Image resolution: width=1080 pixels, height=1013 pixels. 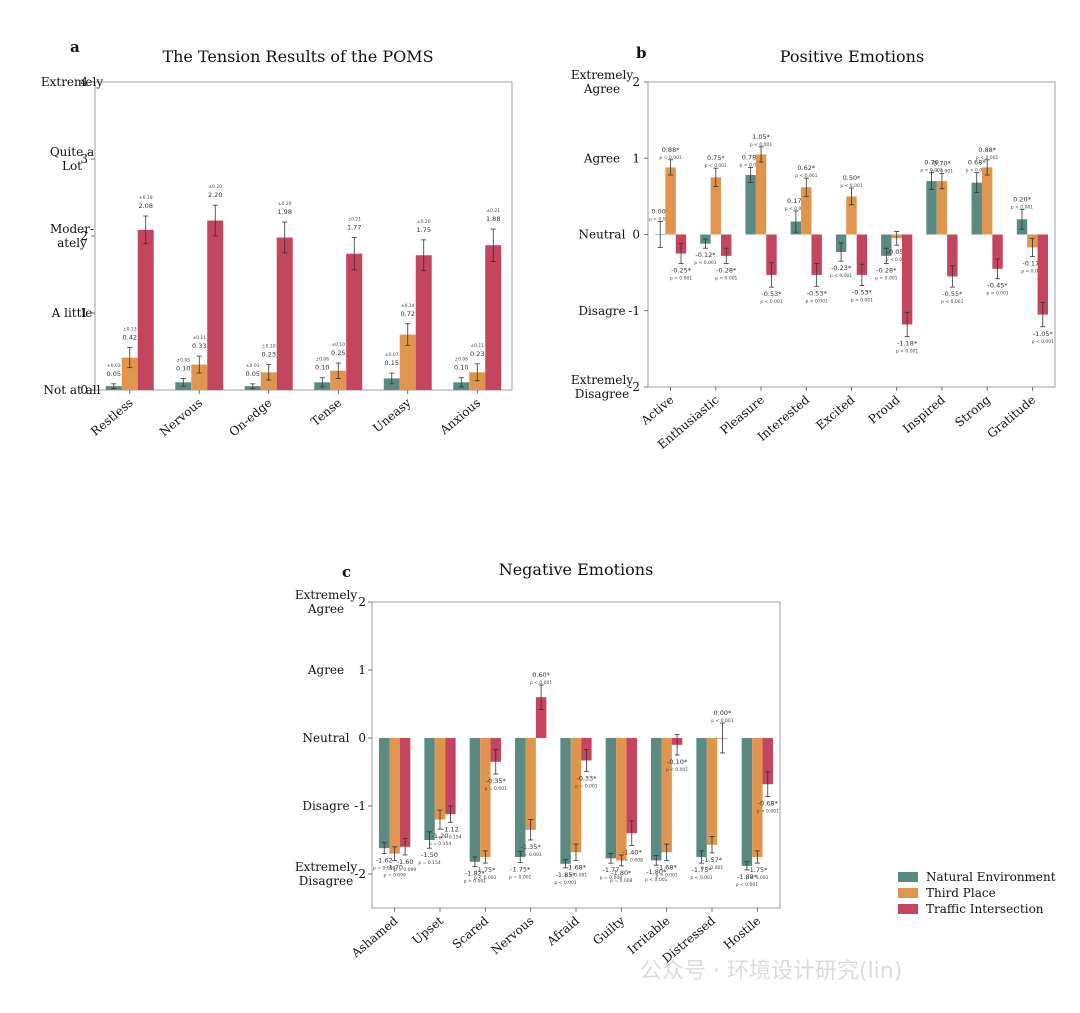 What do you see at coordinates (322, 360) in the screenshot?
I see `data-sublabel: ±0.06` at bounding box center [322, 360].